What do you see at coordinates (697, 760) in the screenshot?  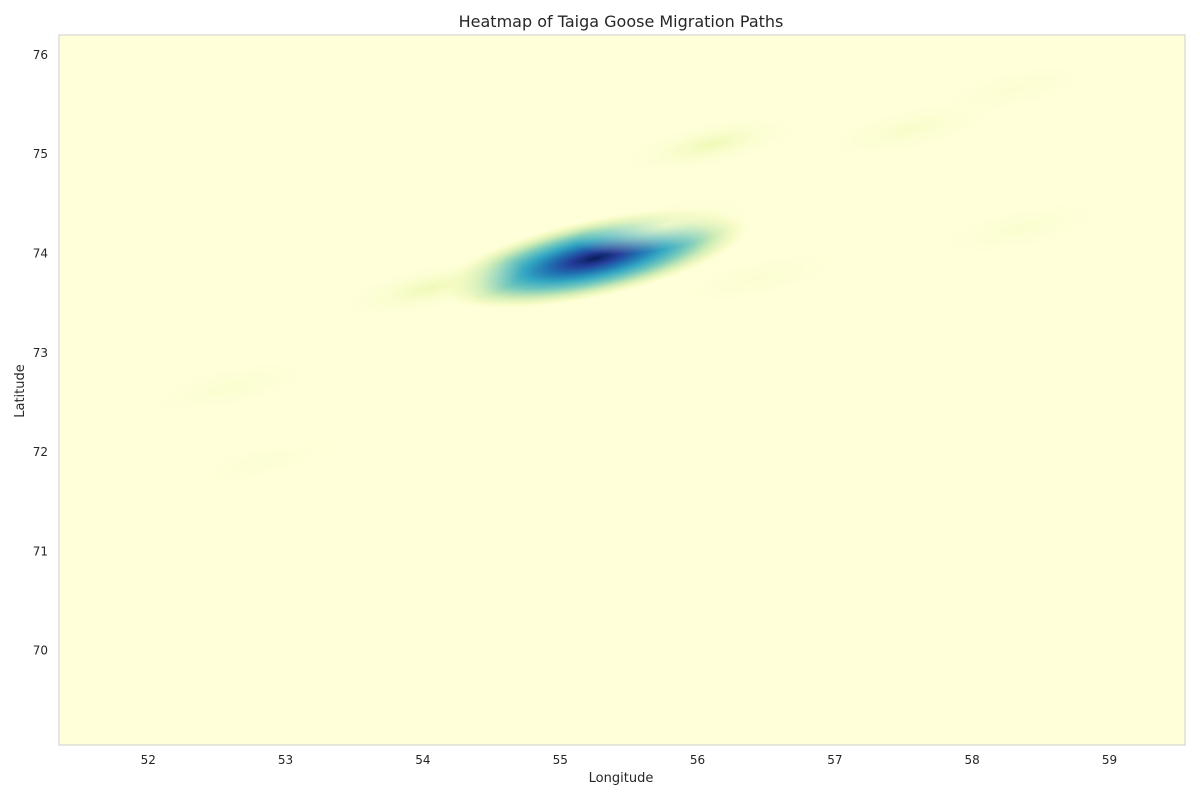 I see `x-tick-label: 56` at bounding box center [697, 760].